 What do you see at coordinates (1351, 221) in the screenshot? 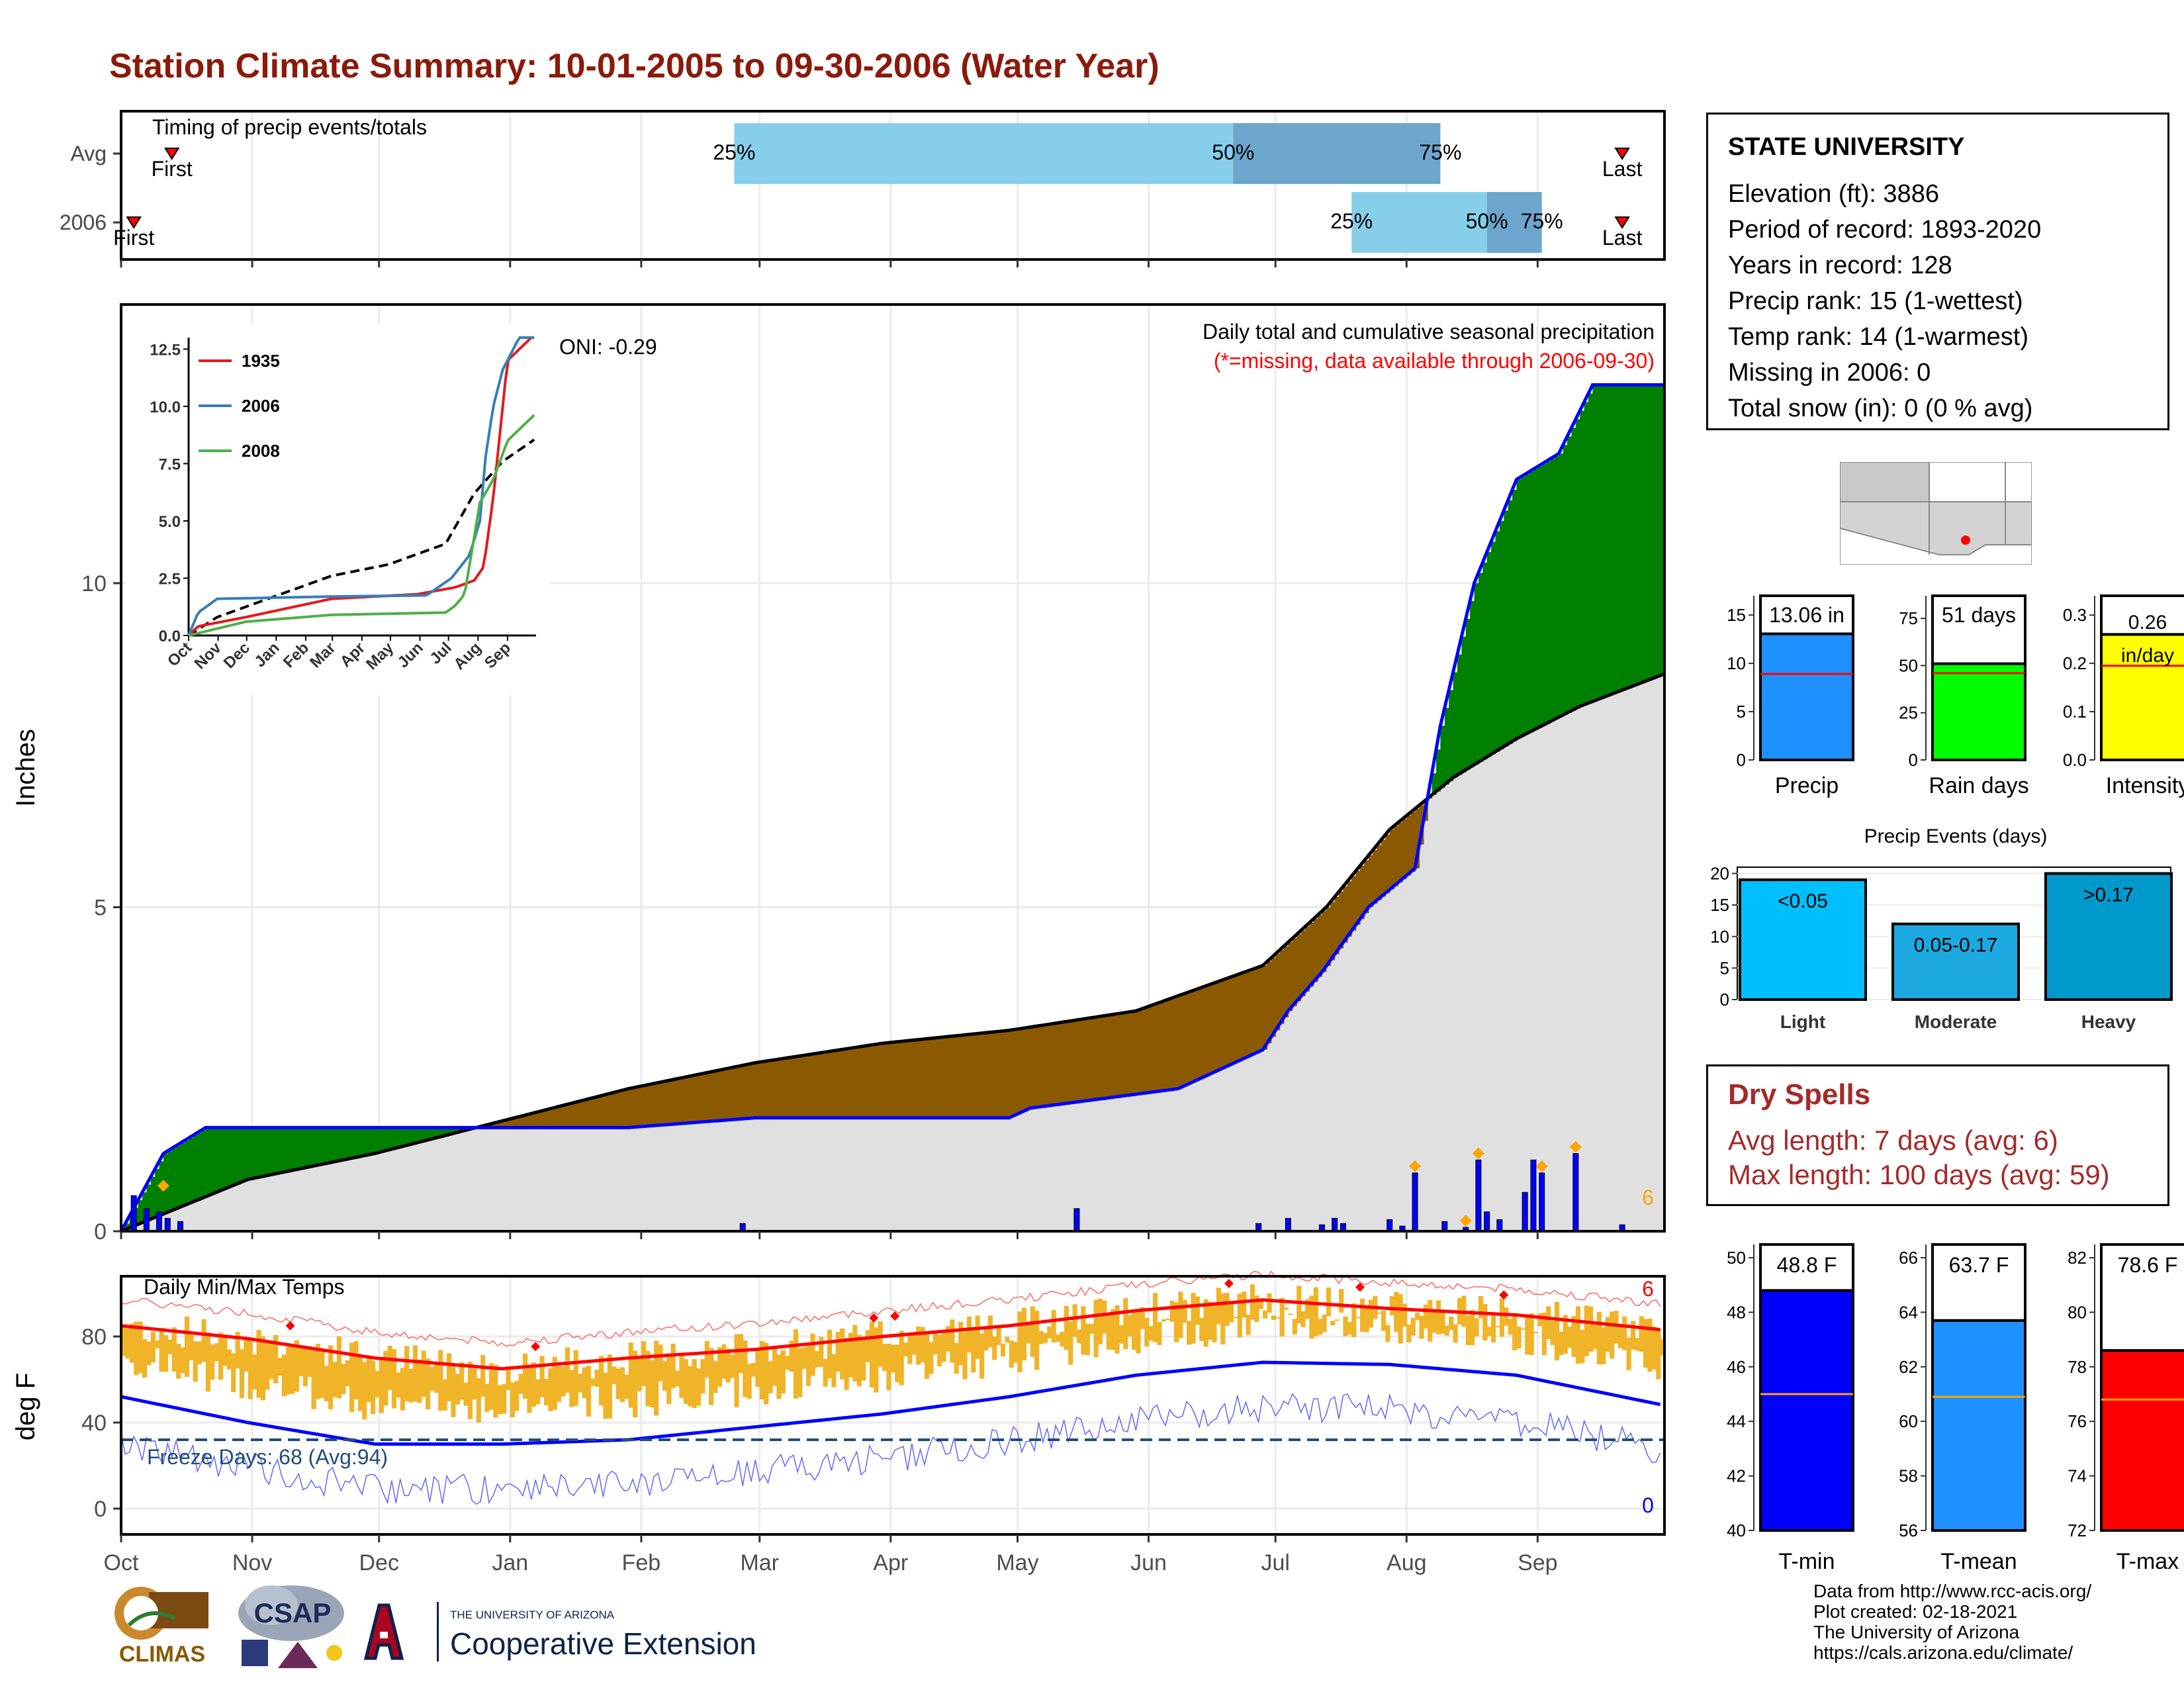
I see `timing-p25-label: 25%` at bounding box center [1351, 221].